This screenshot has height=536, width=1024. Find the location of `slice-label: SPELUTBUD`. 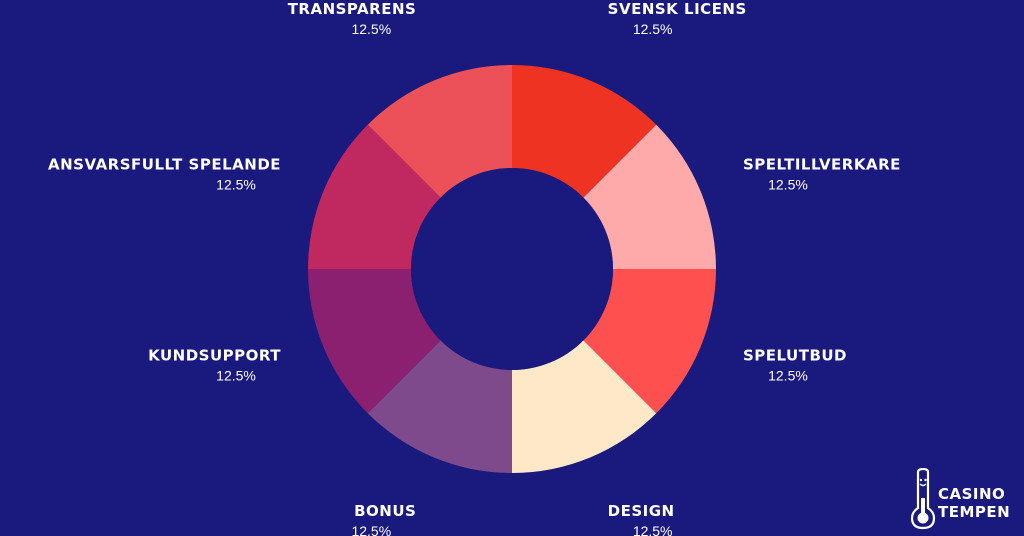

slice-label: SPELUTBUD is located at coordinates (795, 356).